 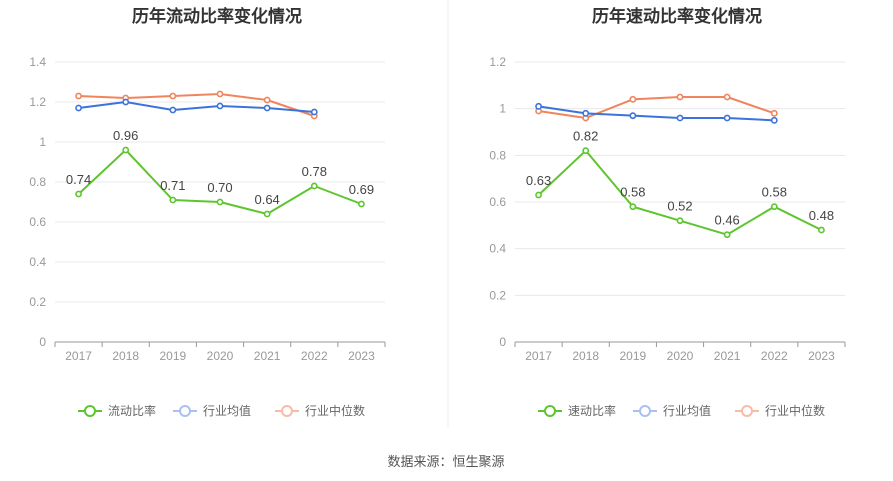 What do you see at coordinates (37, 262) in the screenshot?
I see `y-tick-label: 0.4` at bounding box center [37, 262].